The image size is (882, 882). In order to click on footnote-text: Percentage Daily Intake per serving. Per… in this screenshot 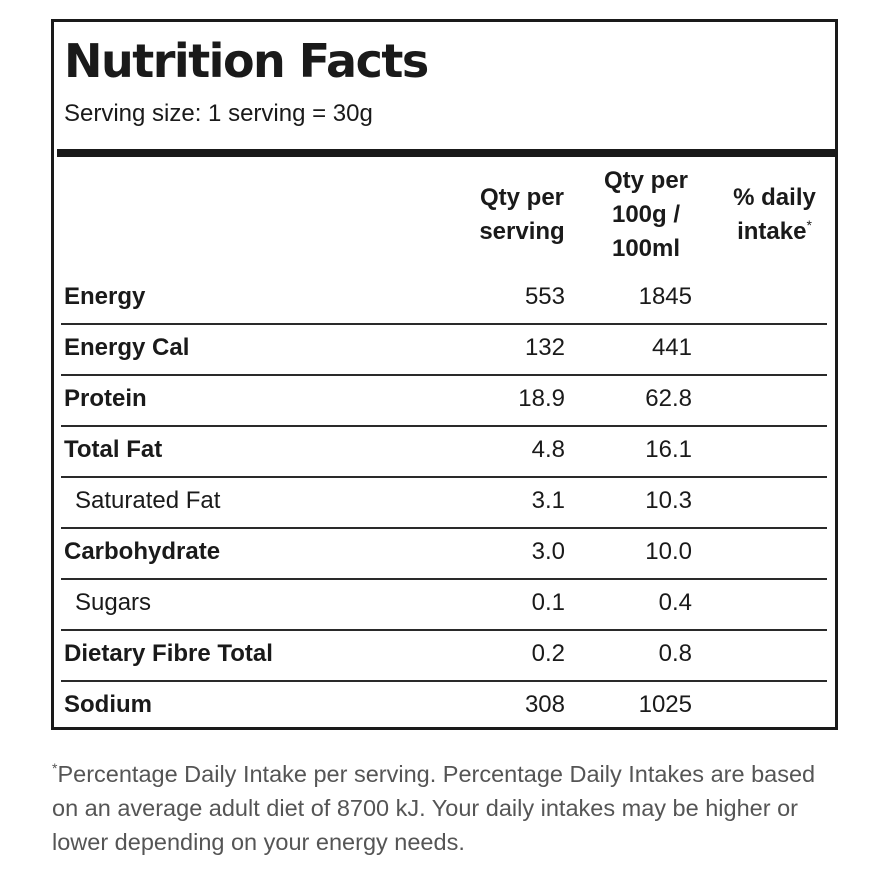, I will do `click(434, 808)`.